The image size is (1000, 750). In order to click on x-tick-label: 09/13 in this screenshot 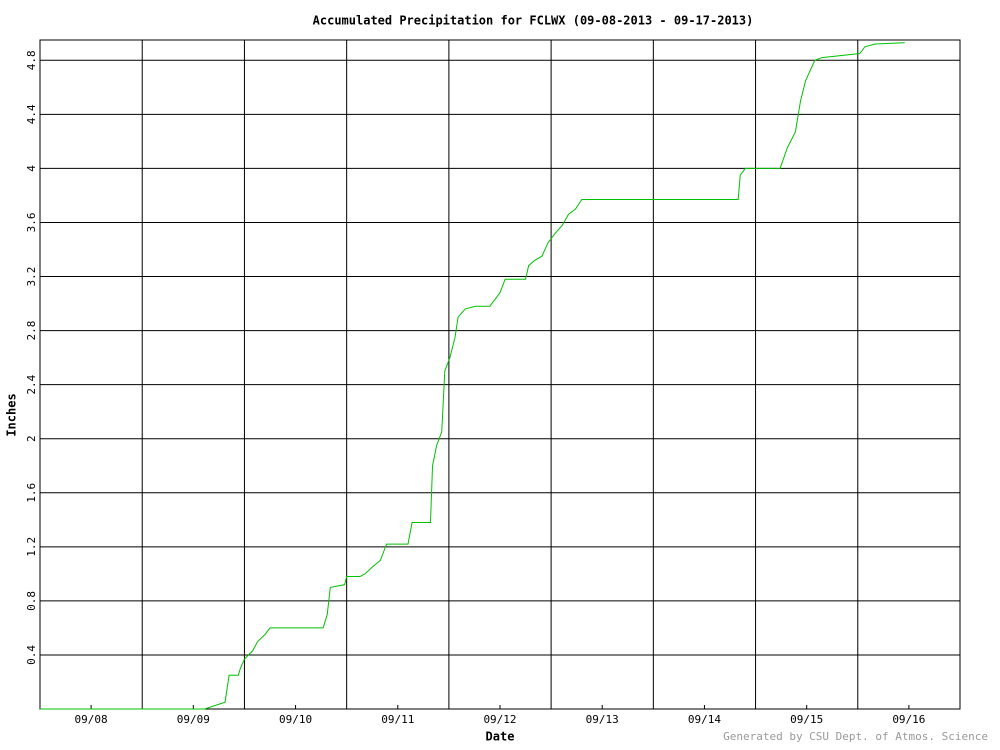, I will do `click(602, 719)`.